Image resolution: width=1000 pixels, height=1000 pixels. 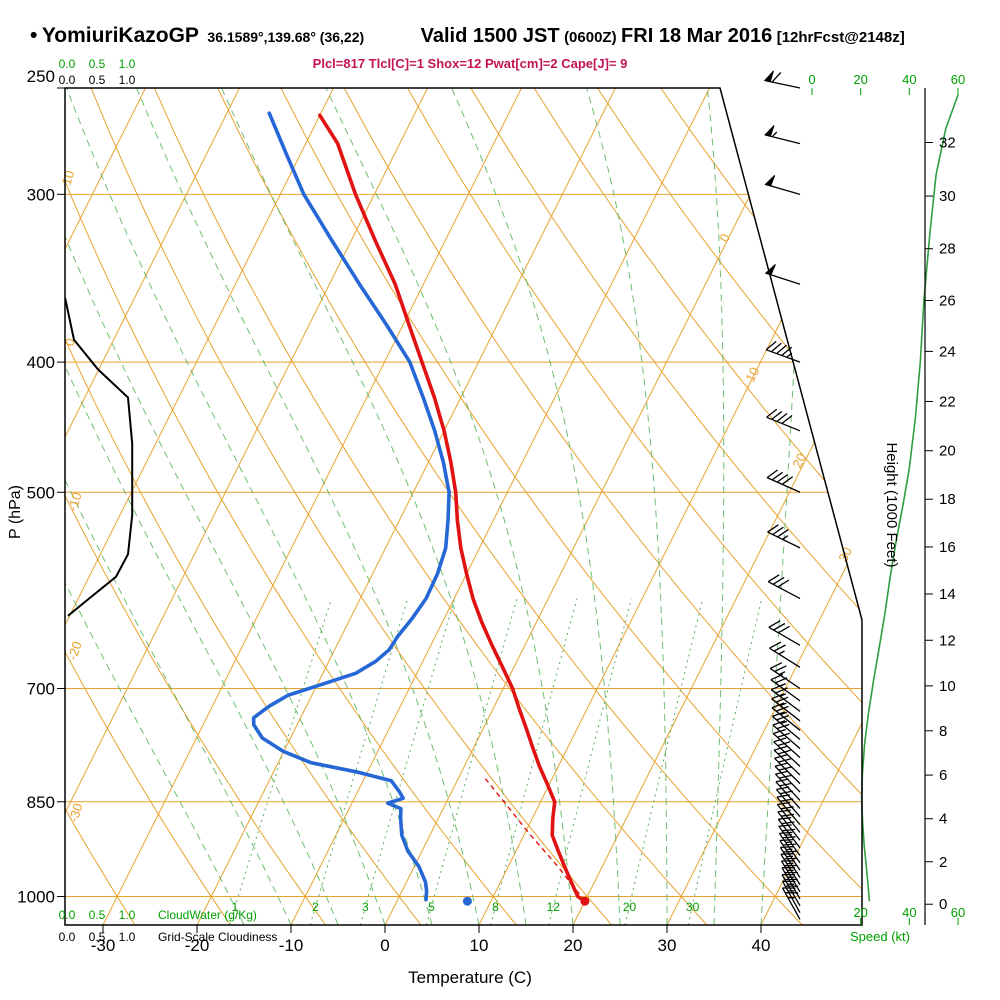 I want to click on svg-text: 250, so click(x=41, y=76).